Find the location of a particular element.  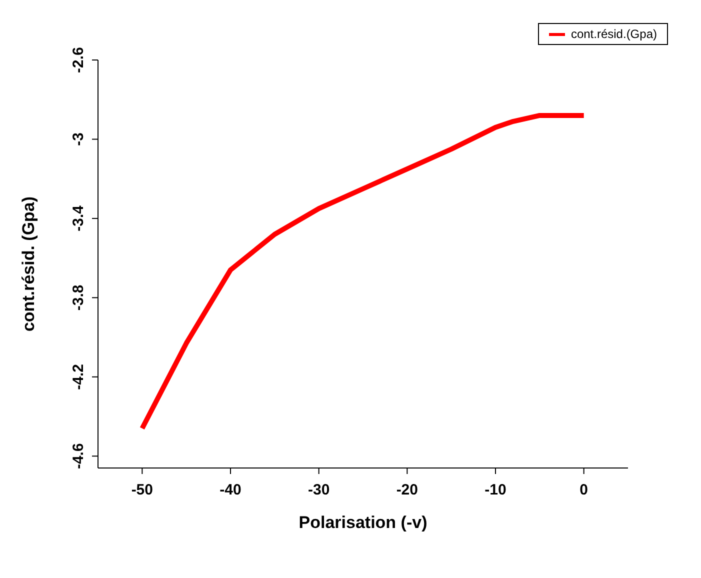

y-axis-title: cont.résid. (Gpa) is located at coordinates (28, 264).